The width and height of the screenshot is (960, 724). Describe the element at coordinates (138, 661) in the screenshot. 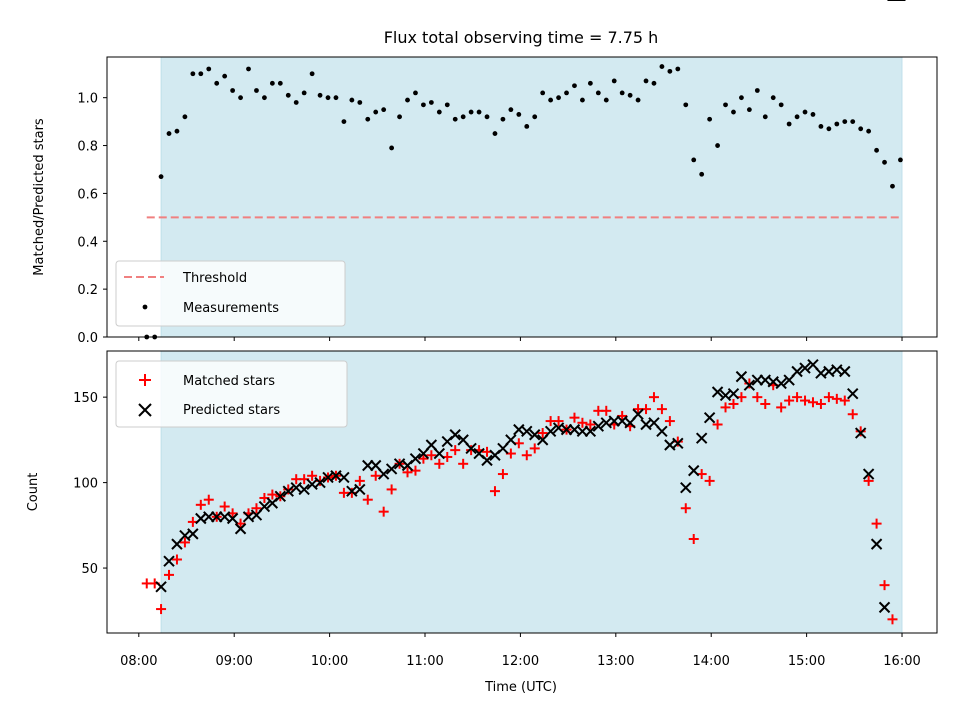

I see `x-tick-label: 08:00` at that location.